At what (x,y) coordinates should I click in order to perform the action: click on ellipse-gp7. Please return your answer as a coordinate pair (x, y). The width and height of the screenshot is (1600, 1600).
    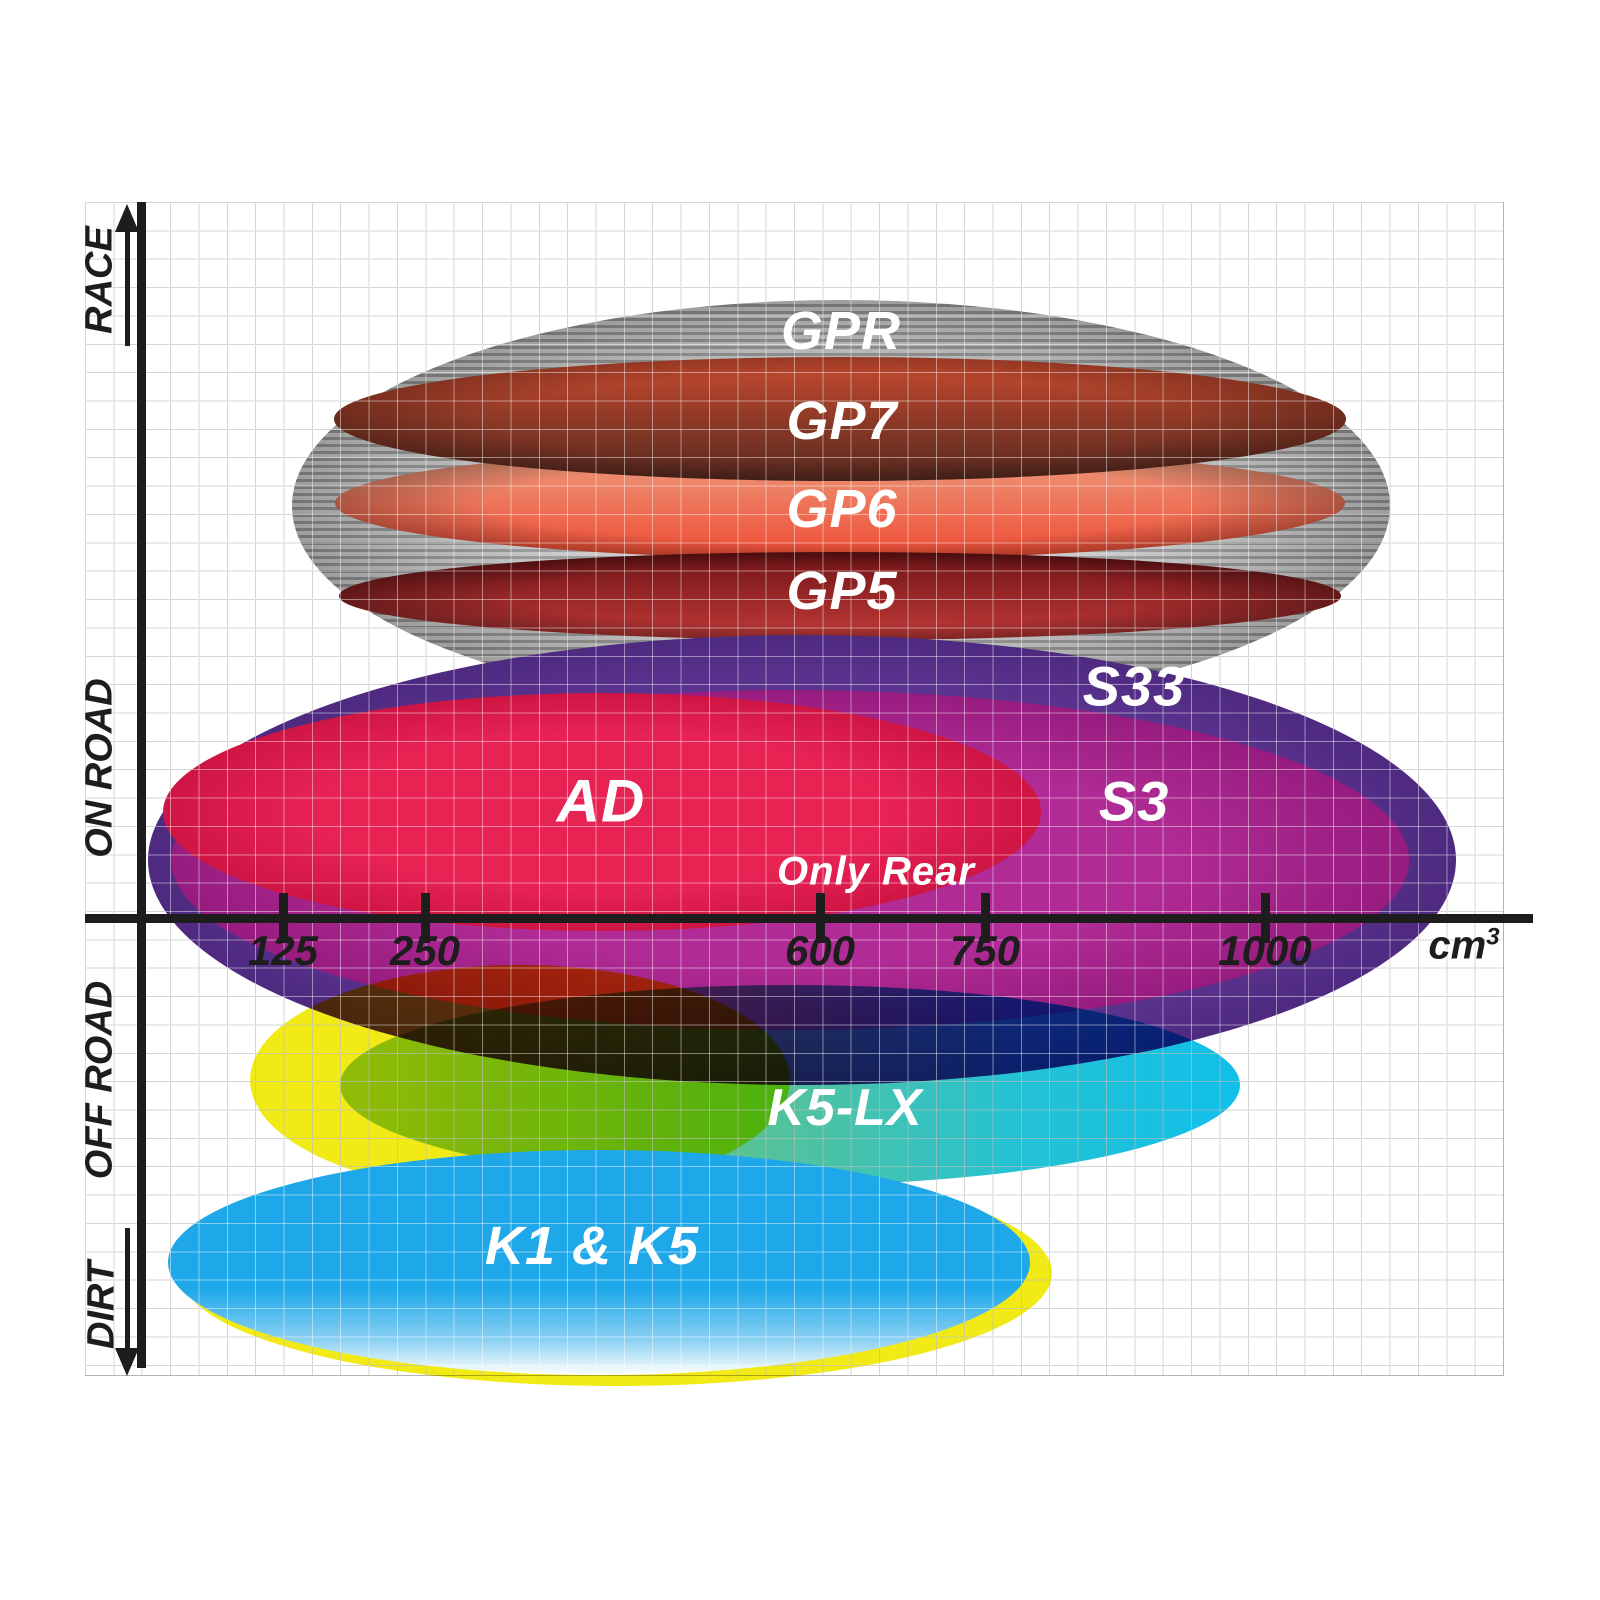
    Looking at the image, I should click on (840, 419).